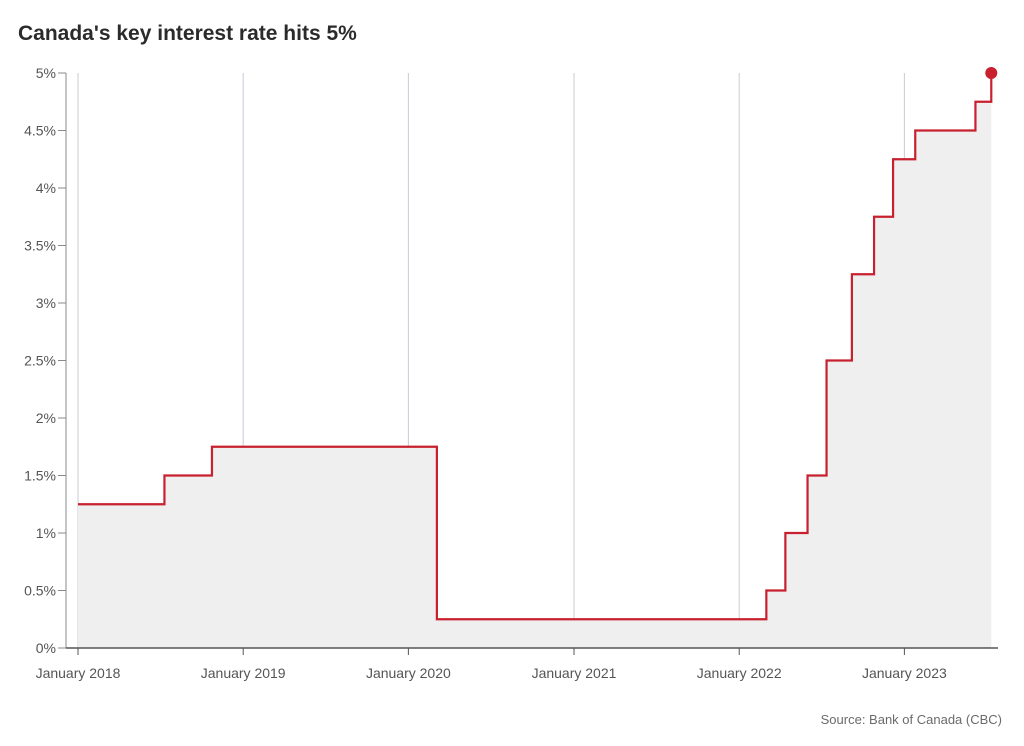 This screenshot has height=746, width=1024. Describe the element at coordinates (46, 73) in the screenshot. I see `y-tick-label: 5%` at that location.